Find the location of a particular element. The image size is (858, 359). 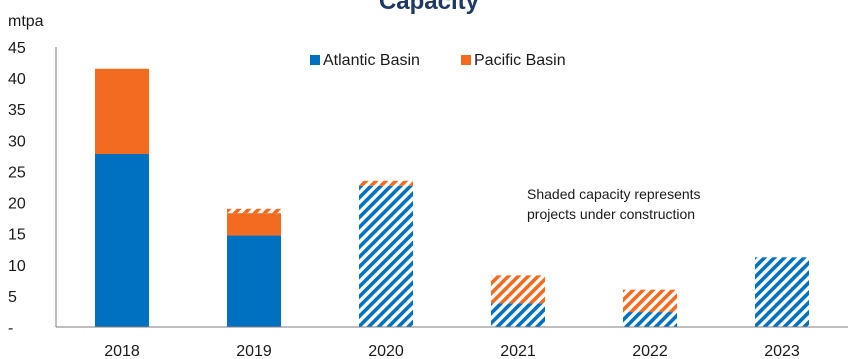

y-tick-label: 40 is located at coordinates (17, 79).